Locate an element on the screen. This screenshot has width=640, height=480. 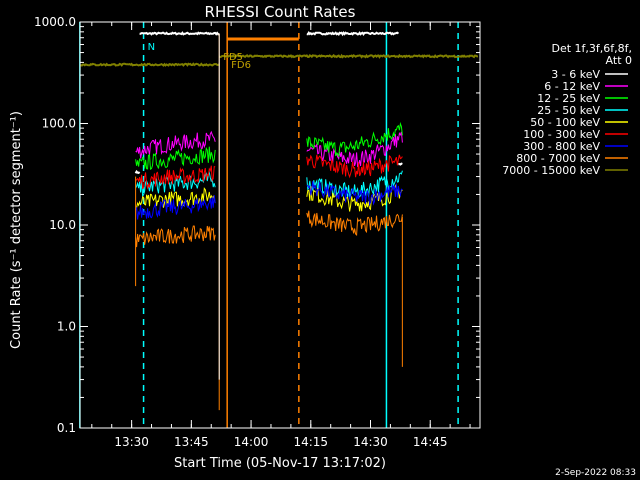
legend-label-2: 12 - 25 keV is located at coordinates (568, 98).